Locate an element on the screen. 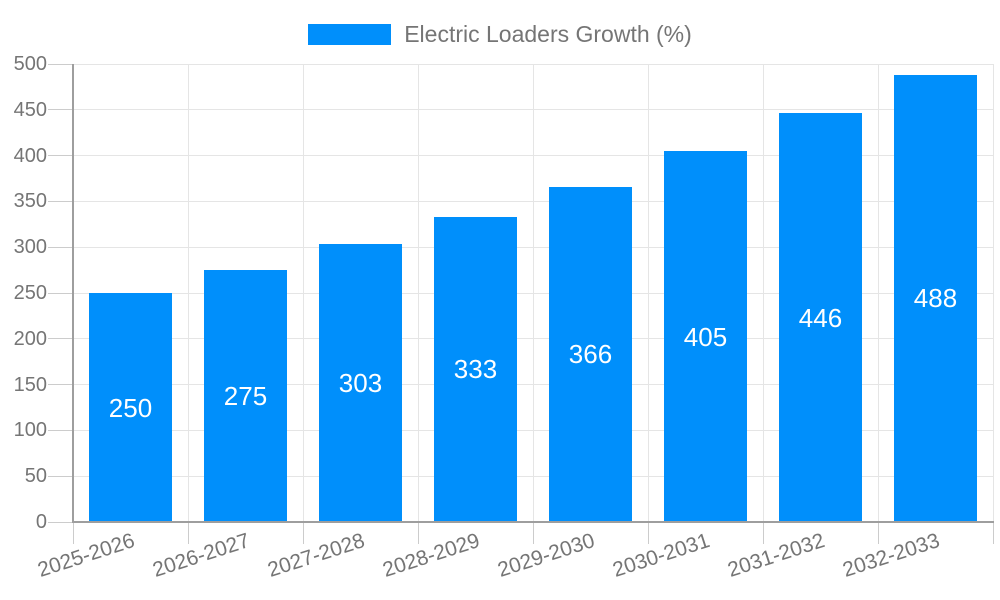 This screenshot has width=1000, height=600. y-axis-tick-label: 250 is located at coordinates (30, 293).